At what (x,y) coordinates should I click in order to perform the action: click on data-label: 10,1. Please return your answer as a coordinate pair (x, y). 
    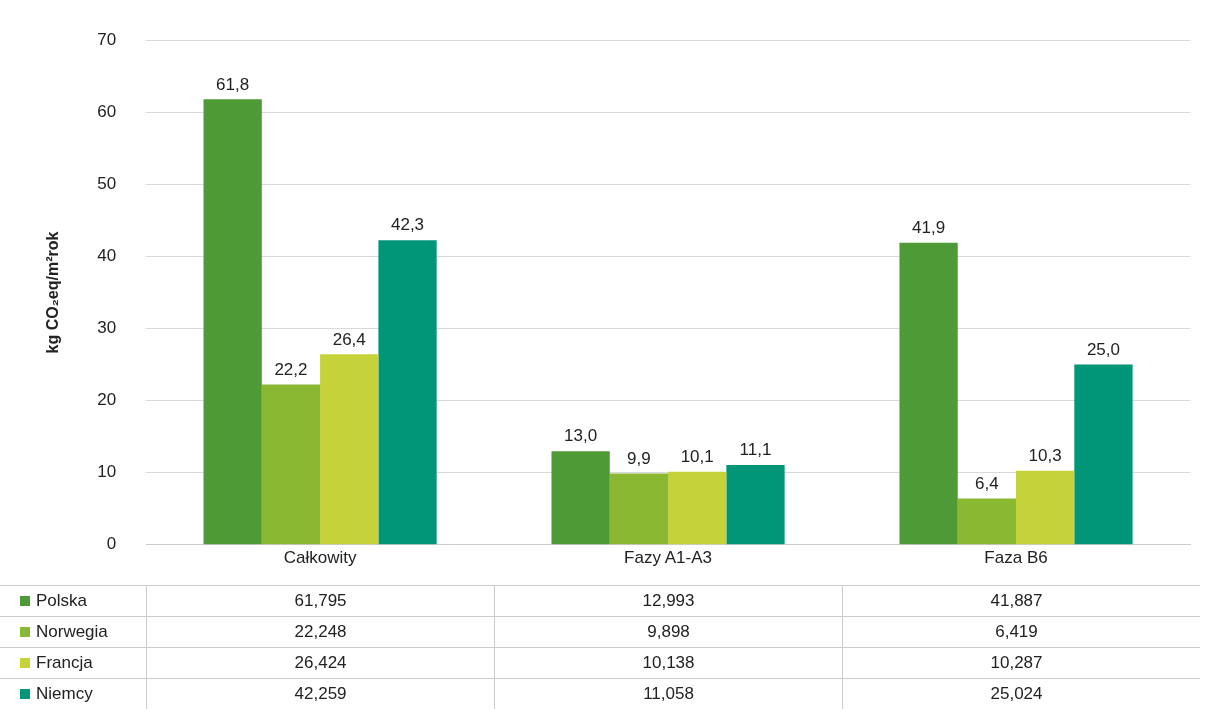
    Looking at the image, I should click on (697, 456).